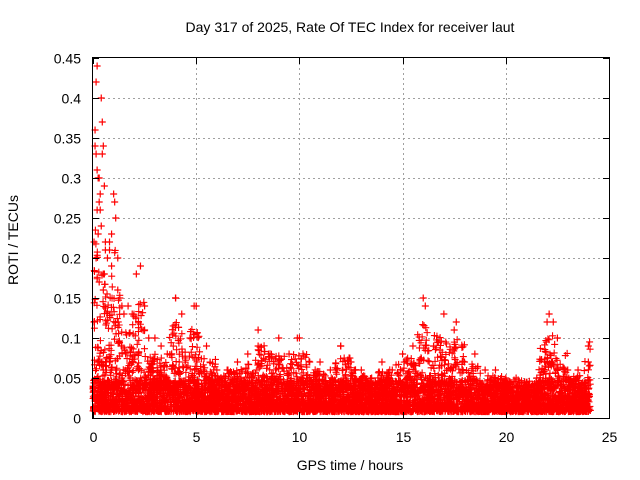 Image resolution: width=640 pixels, height=480 pixels. I want to click on x-axis-title: GPS time / hours, so click(350, 465).